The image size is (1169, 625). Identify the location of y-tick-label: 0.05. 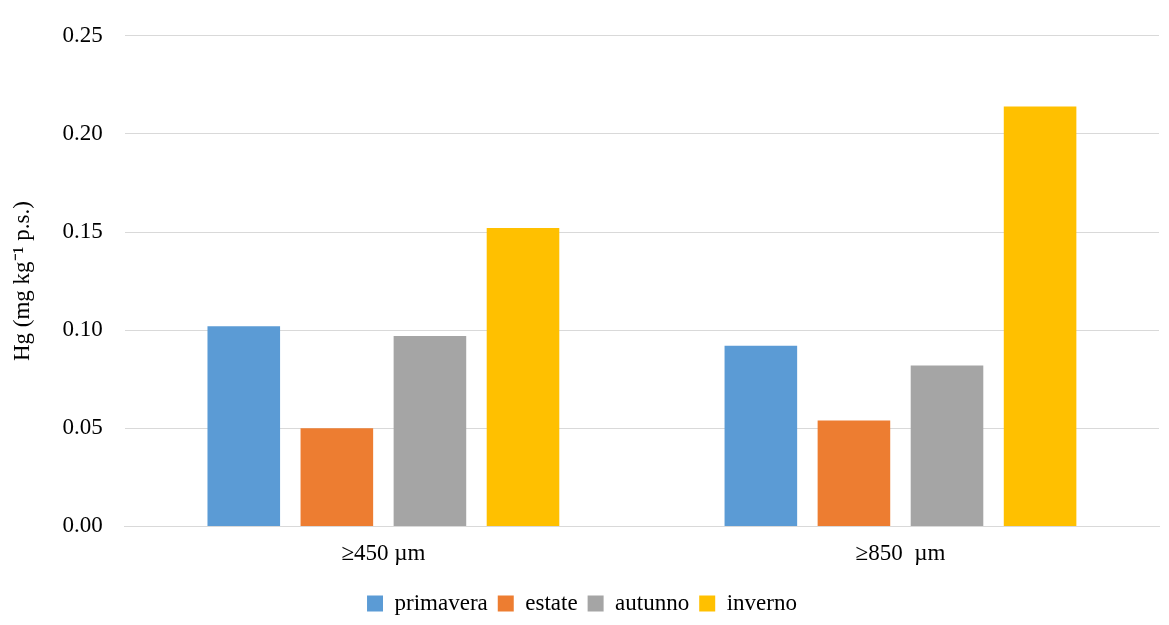
(82, 427).